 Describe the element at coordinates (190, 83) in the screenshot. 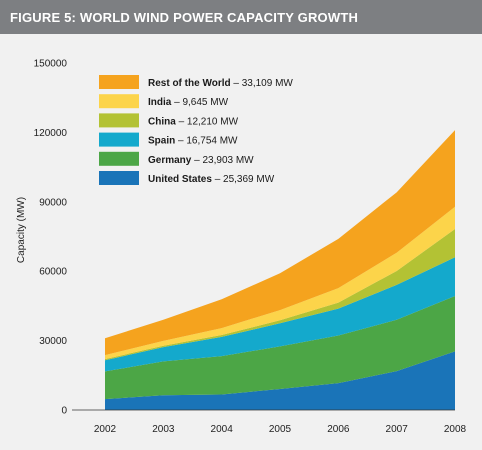

I see `legend-series-name: Rest of the World` at that location.